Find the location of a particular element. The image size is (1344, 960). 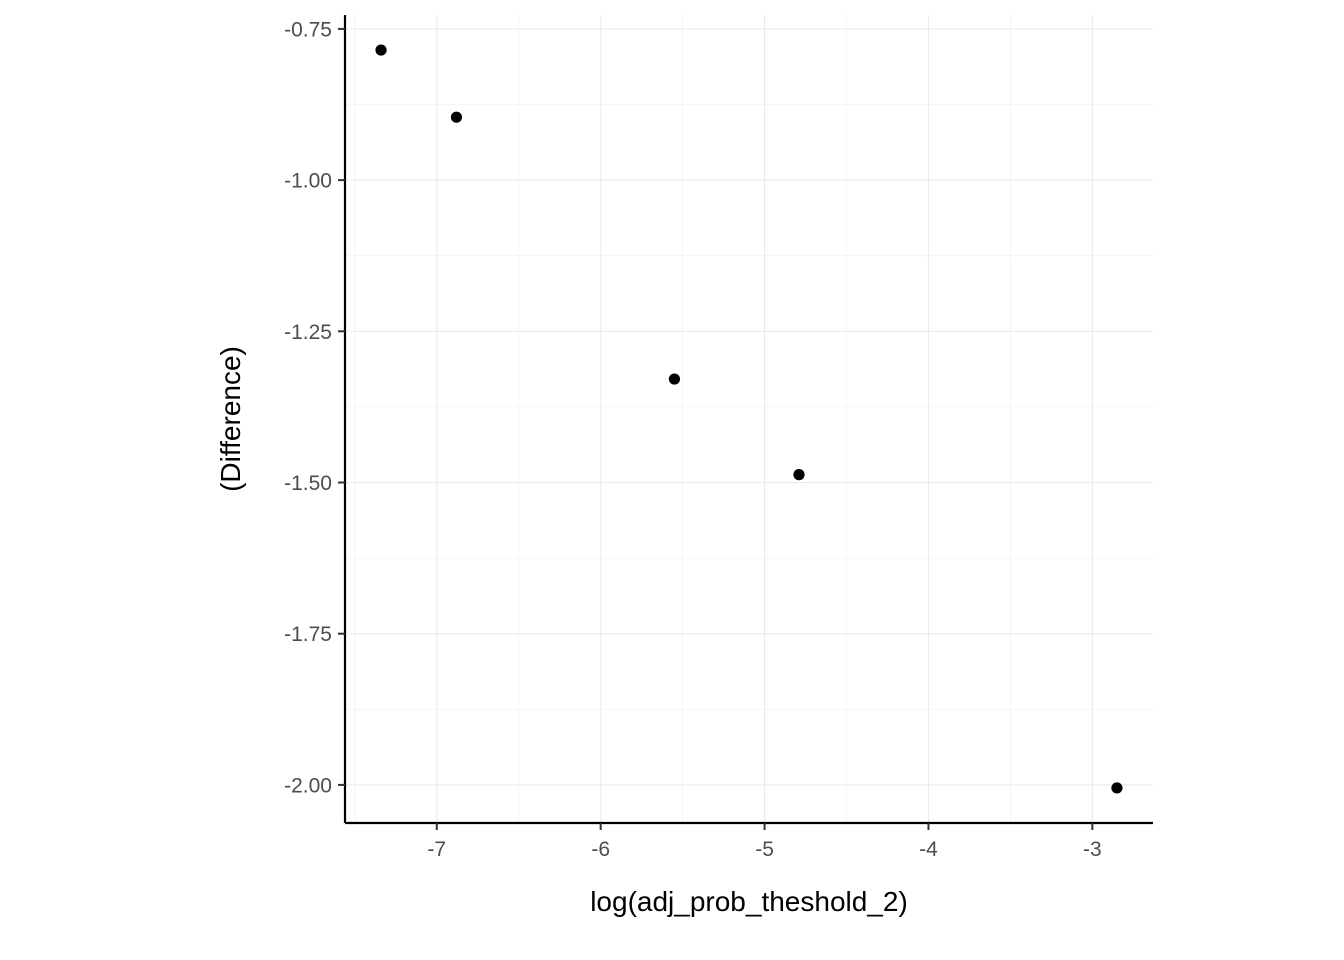

x-tick-label: -4 is located at coordinates (928, 849).